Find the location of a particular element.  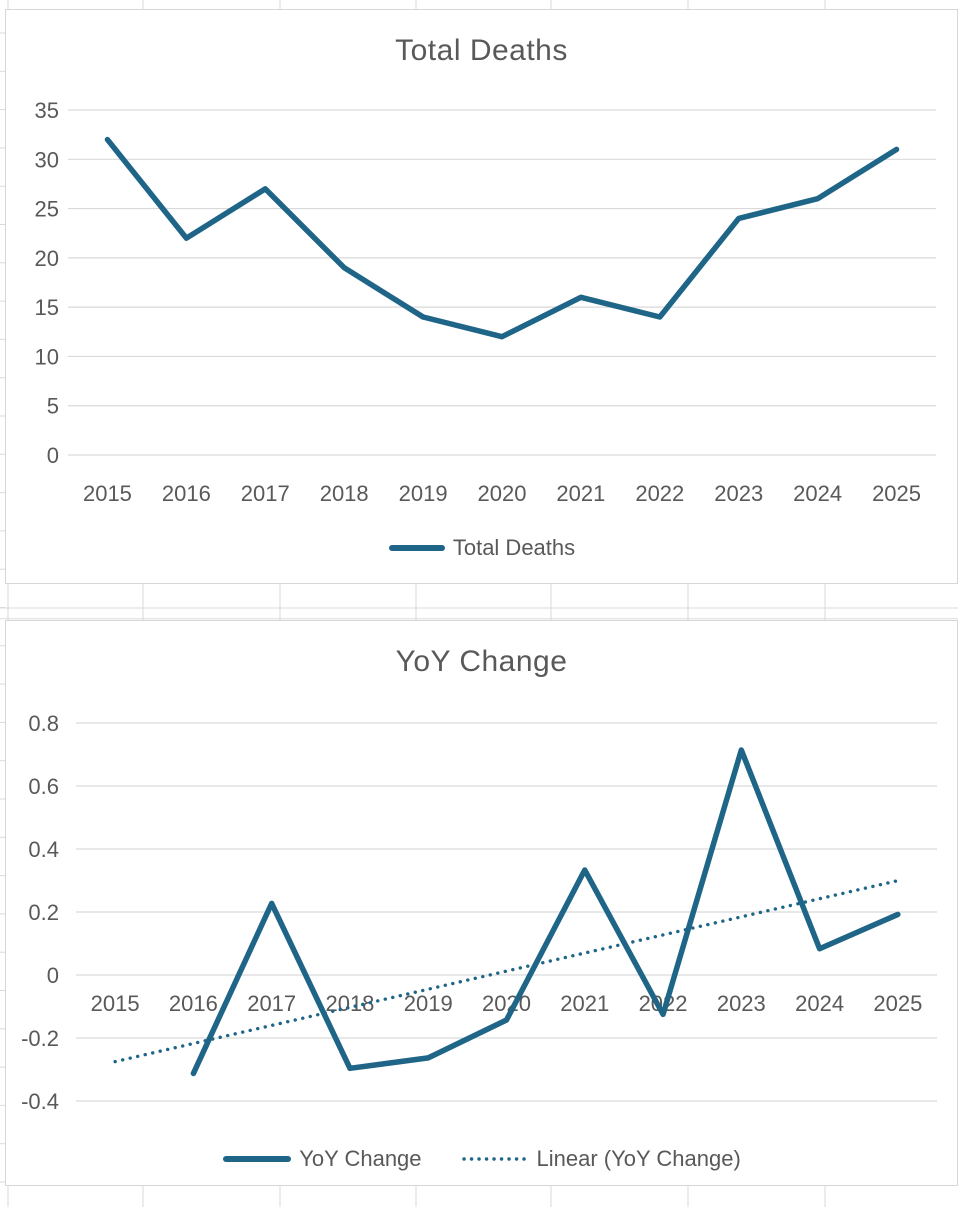

y-axis-tick-label: 0.6 is located at coordinates (43, 786).